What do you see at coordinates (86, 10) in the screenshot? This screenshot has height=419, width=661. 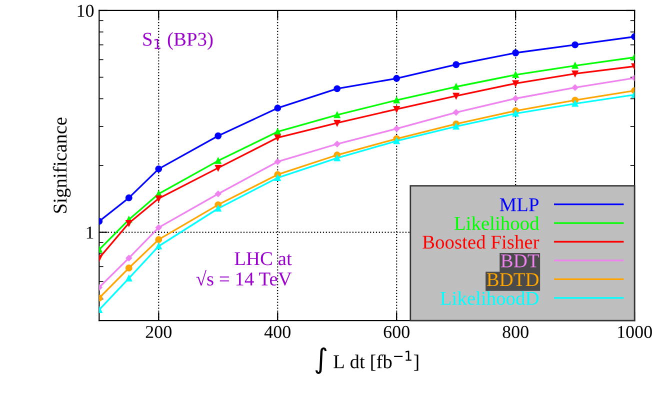 I see `y-tick-label: 10` at bounding box center [86, 10].